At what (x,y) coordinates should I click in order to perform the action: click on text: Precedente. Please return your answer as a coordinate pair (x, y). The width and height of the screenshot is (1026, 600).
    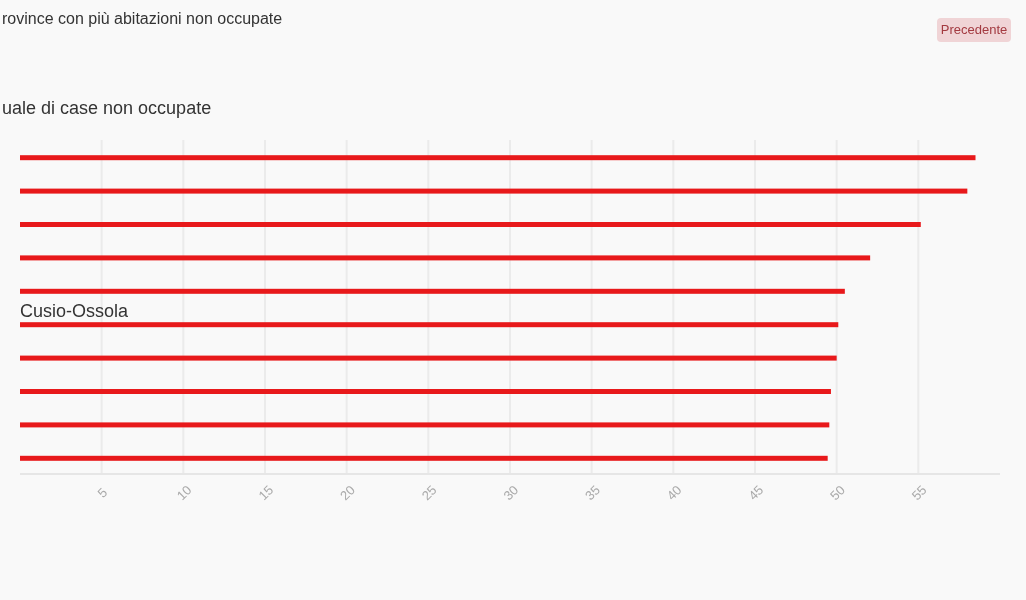
    Looking at the image, I should click on (974, 29).